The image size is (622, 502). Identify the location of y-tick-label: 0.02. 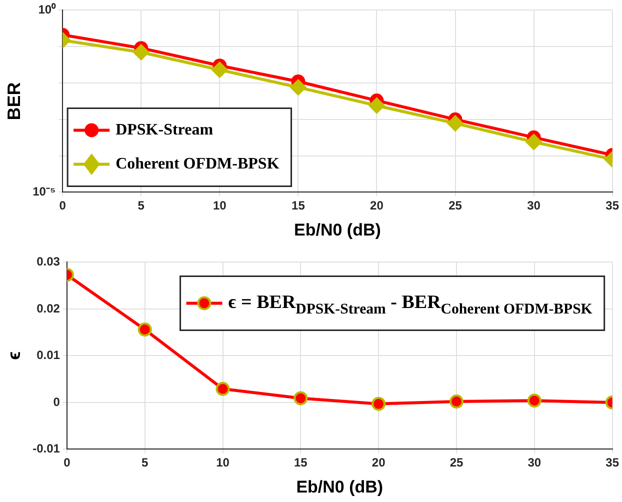
(48, 308).